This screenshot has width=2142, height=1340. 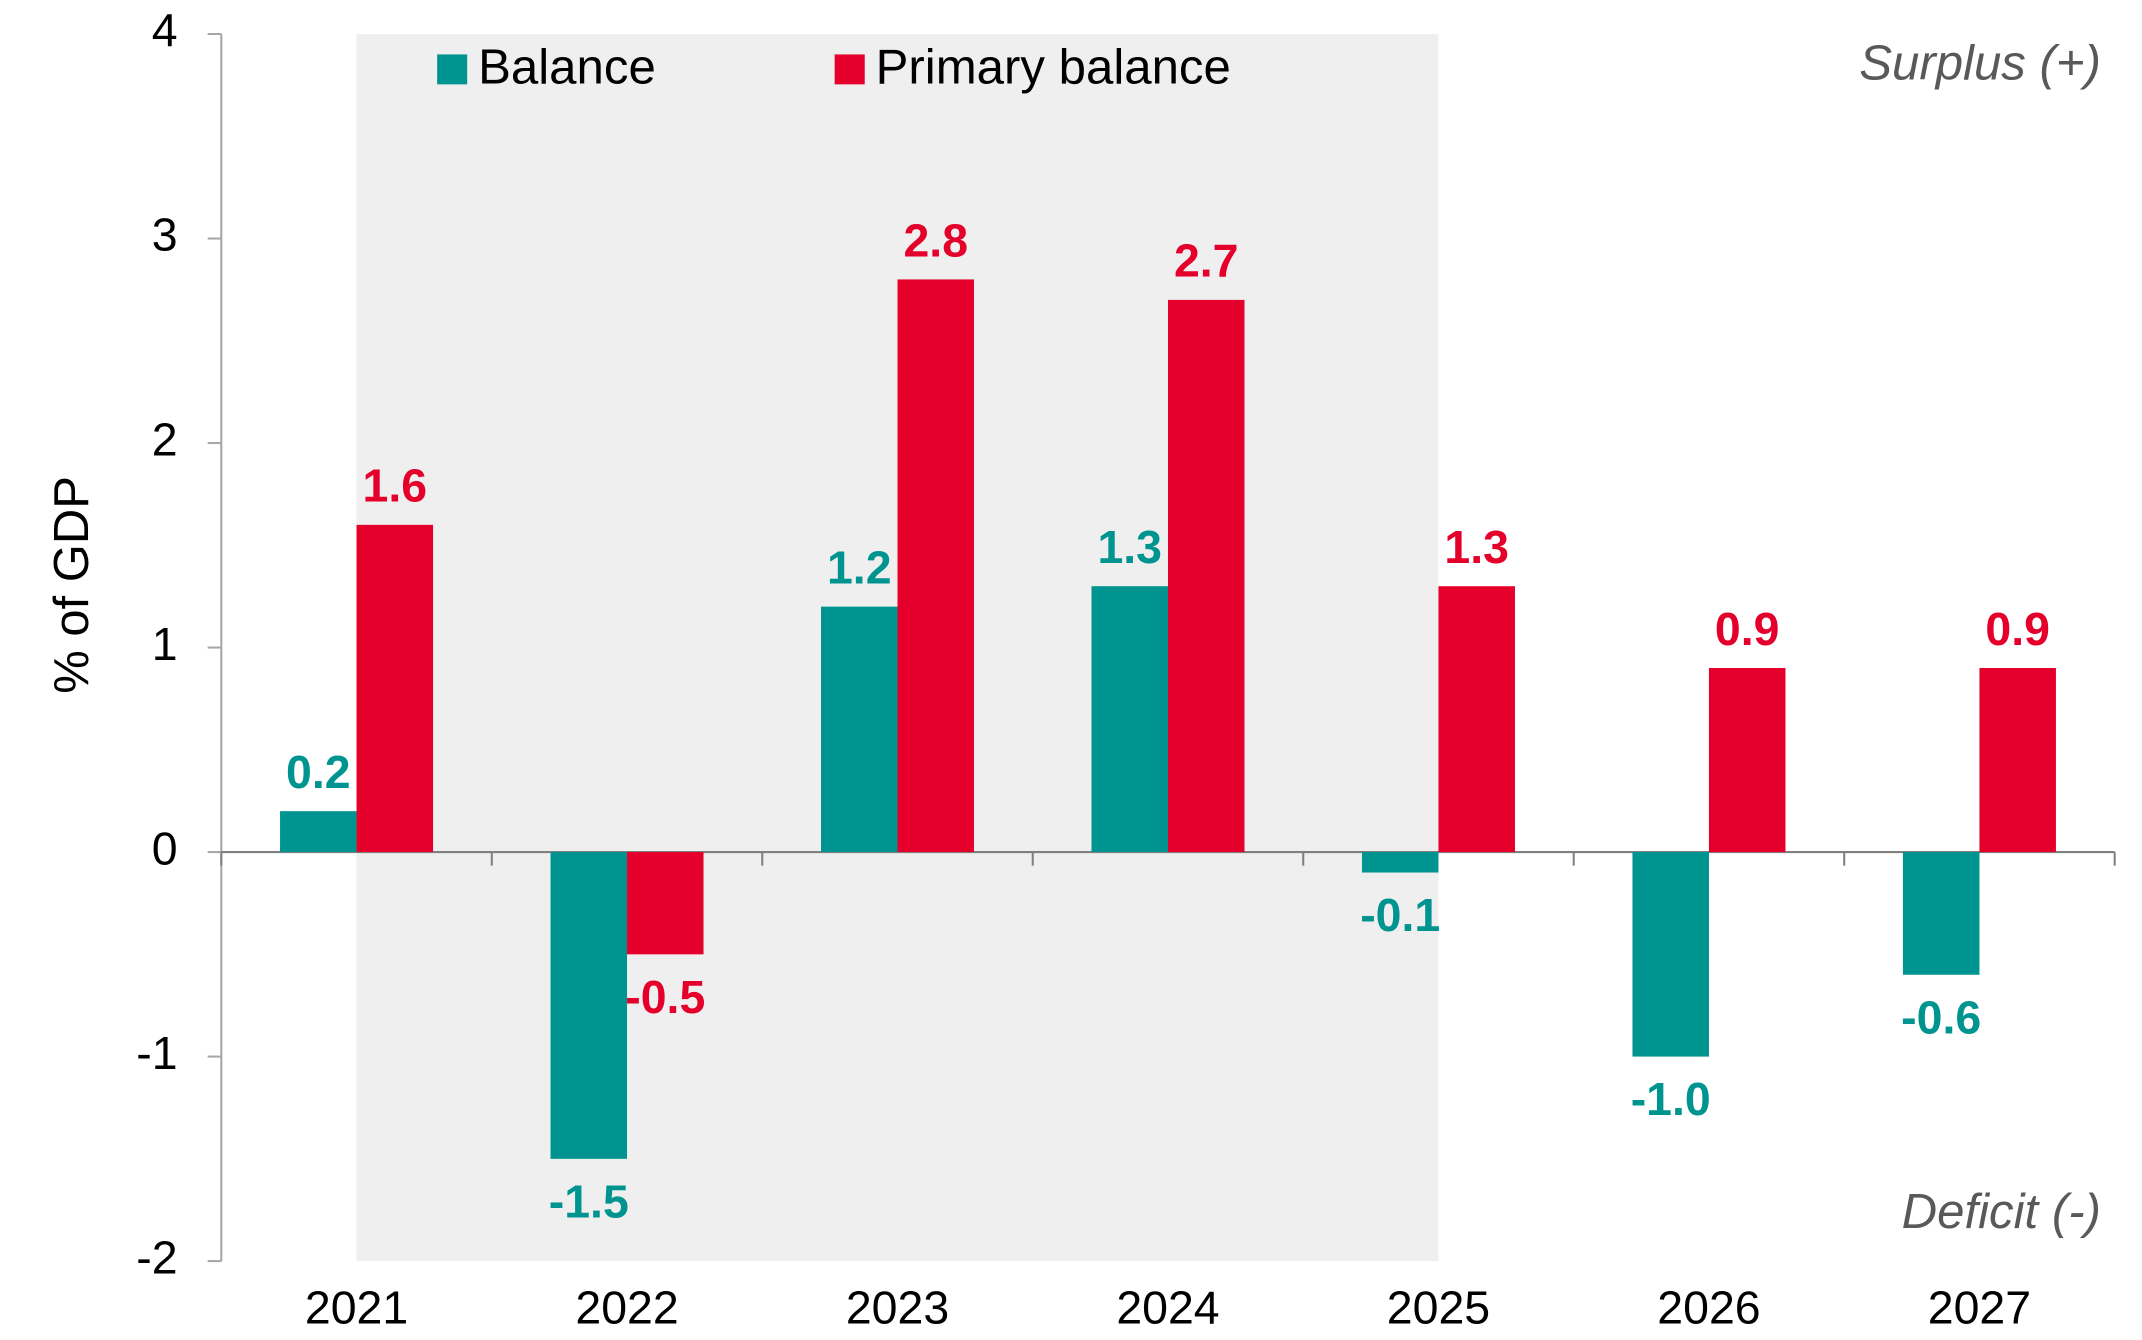 What do you see at coordinates (356, 1308) in the screenshot?
I see `x-tick-label: 2021` at bounding box center [356, 1308].